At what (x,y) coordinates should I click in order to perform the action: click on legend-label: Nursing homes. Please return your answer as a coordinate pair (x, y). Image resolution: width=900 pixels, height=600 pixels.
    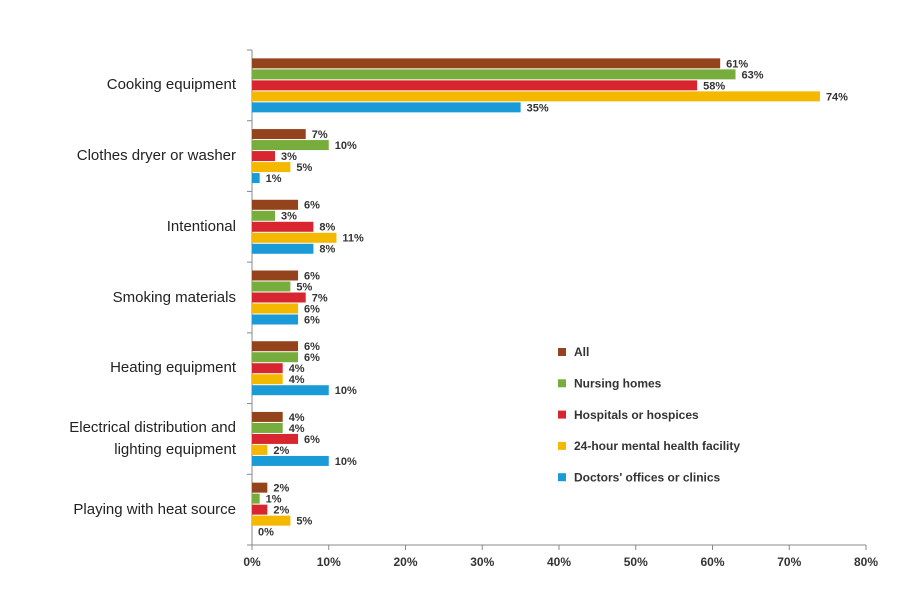
    Looking at the image, I should click on (618, 383).